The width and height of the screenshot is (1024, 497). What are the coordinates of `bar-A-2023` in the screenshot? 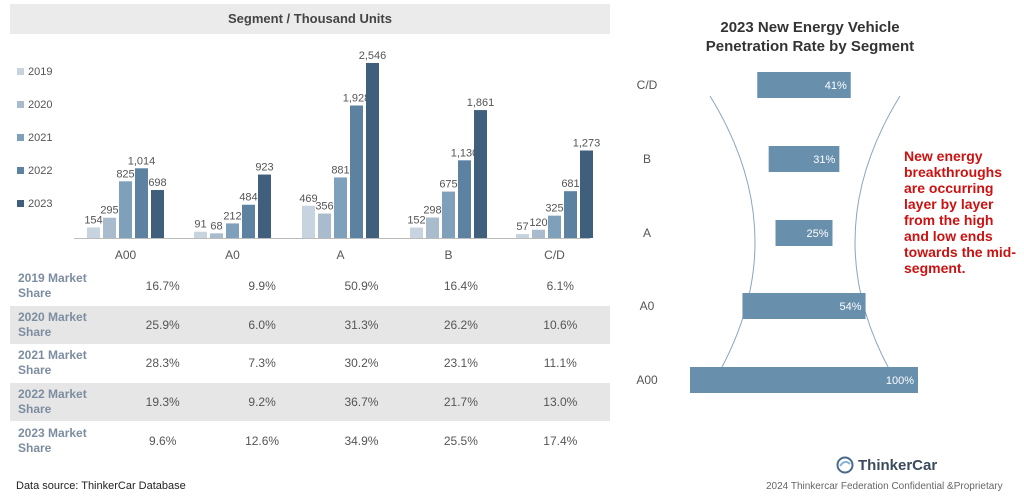 It's located at (372, 150).